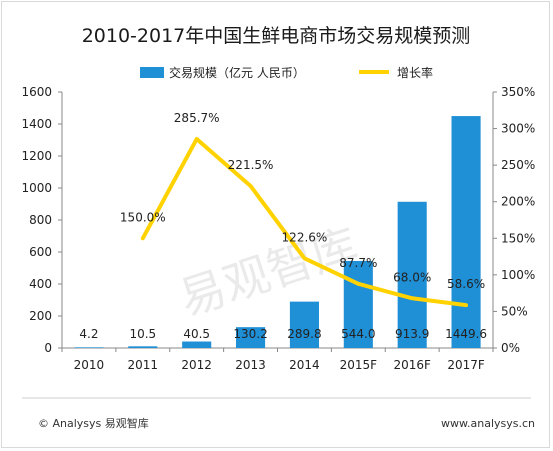 This screenshot has height=451, width=553. Describe the element at coordinates (40, 284) in the screenshot. I see `y-left-tick-label: 400` at that location.